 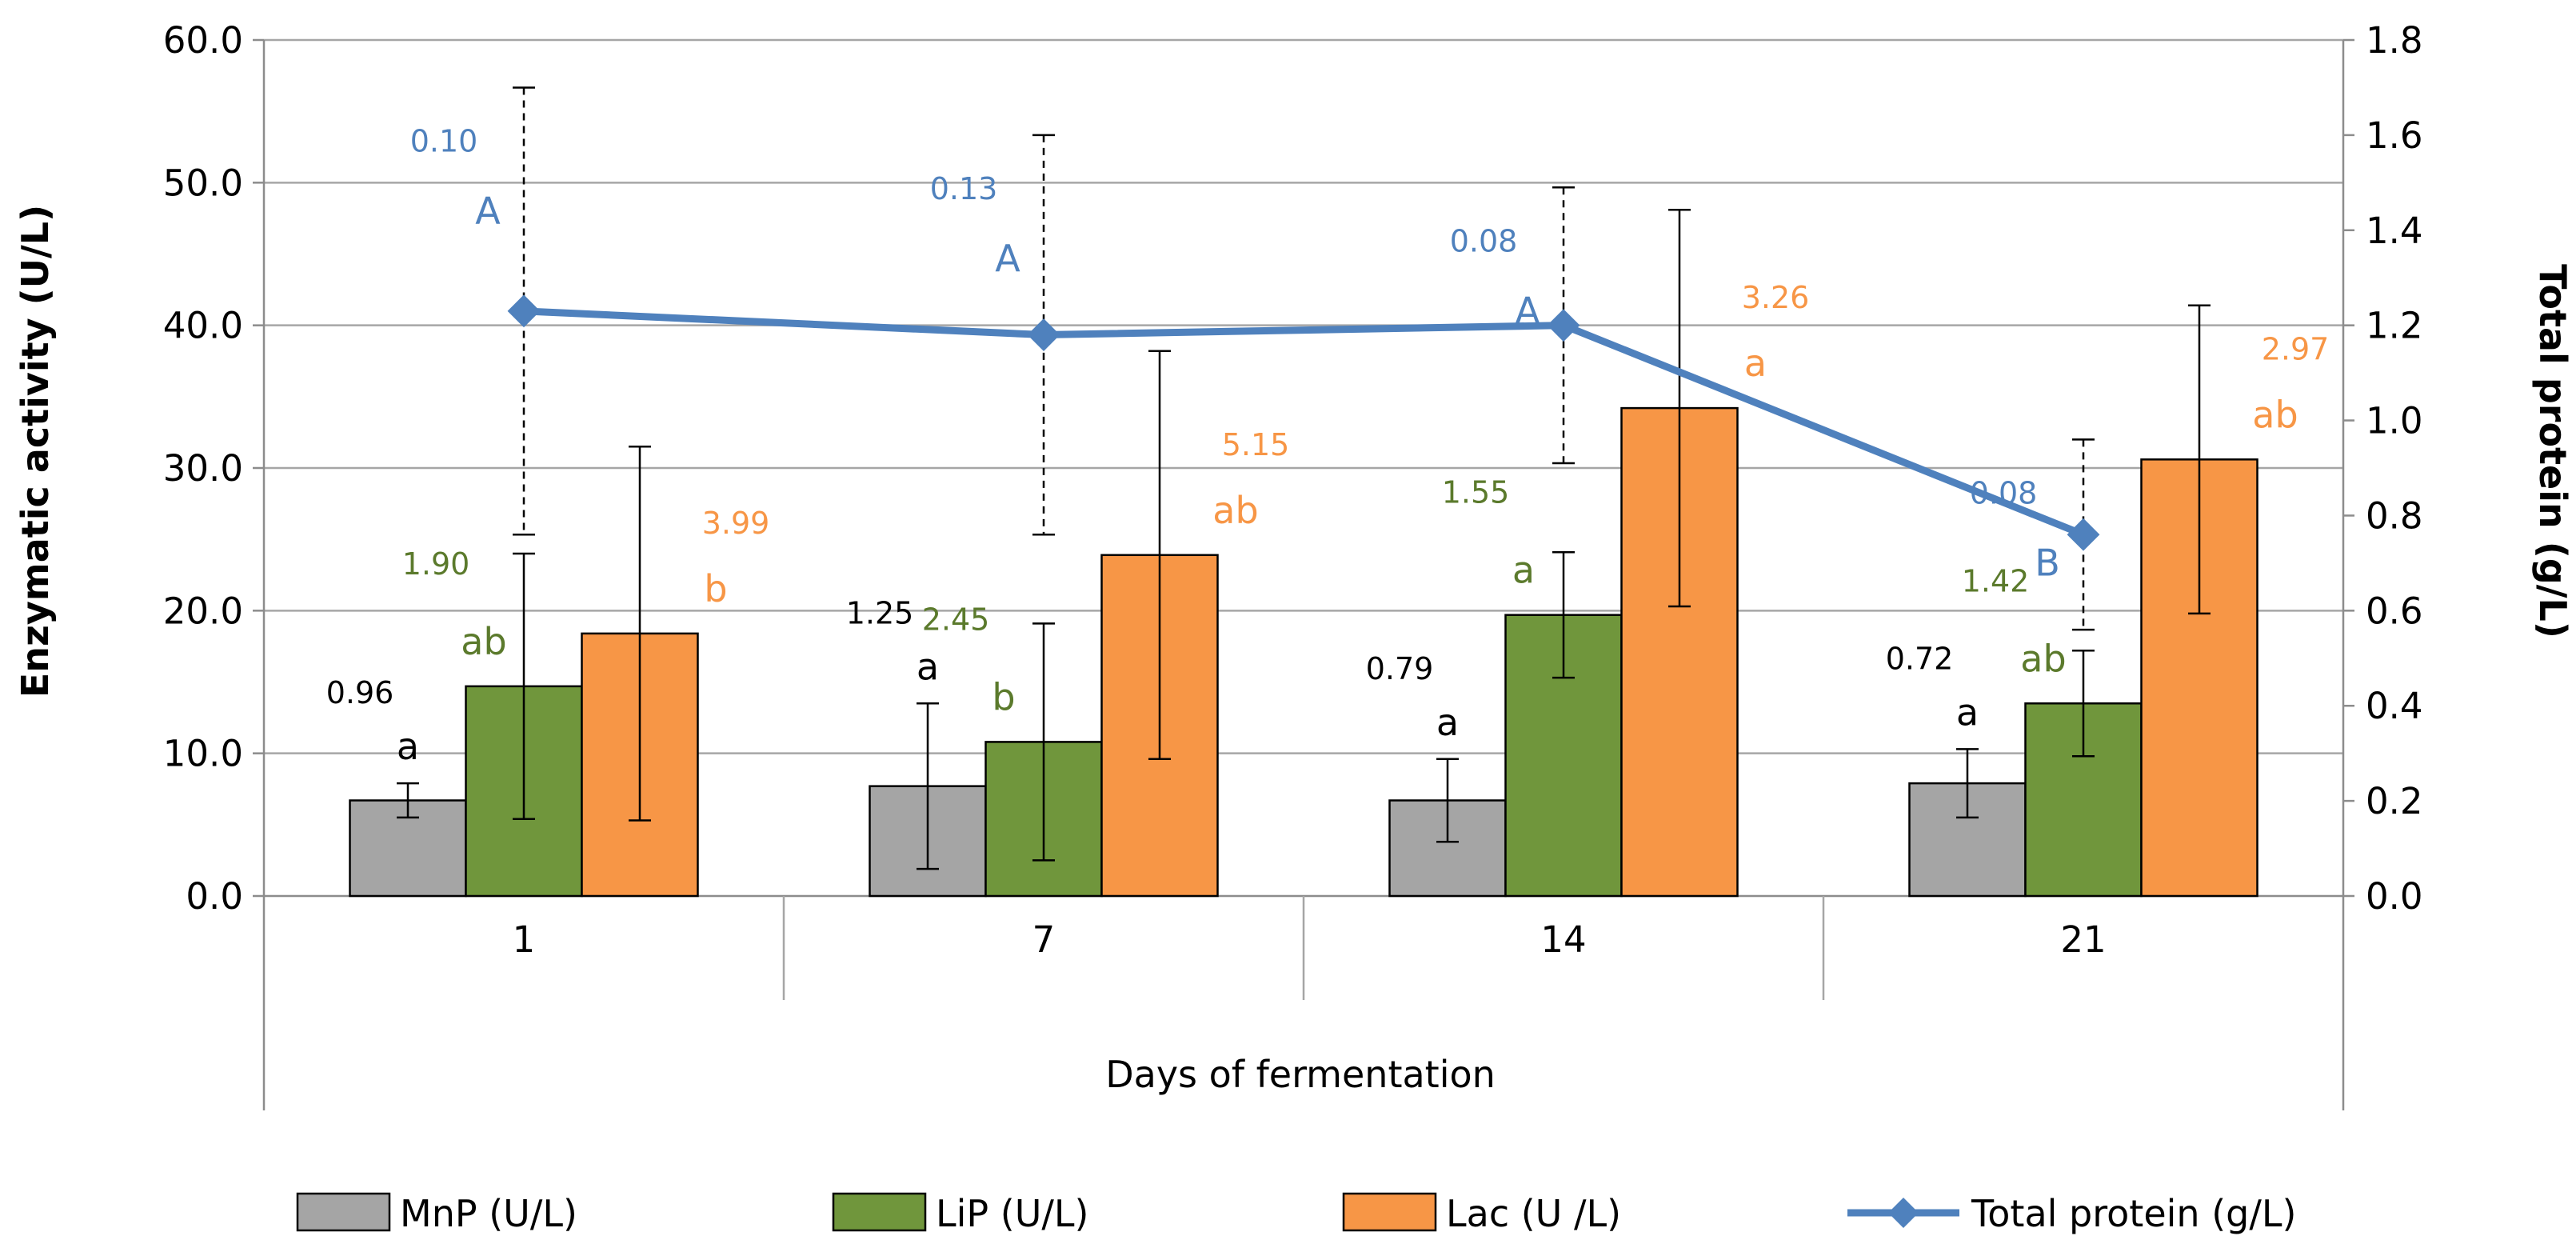 What do you see at coordinates (2048, 562) in the screenshot?
I see `significance-letter: B` at bounding box center [2048, 562].